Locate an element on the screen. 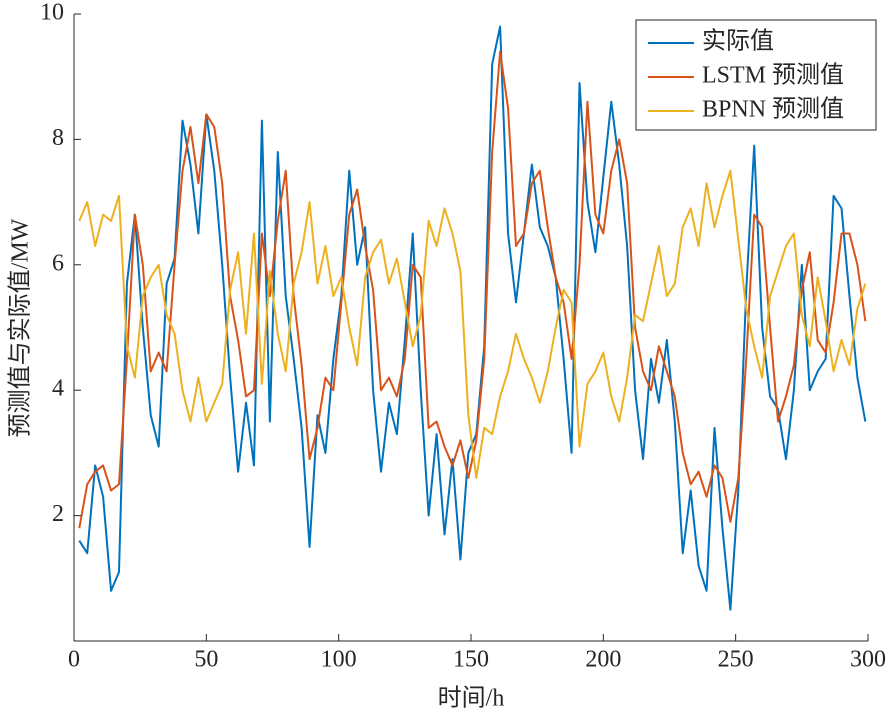 Image resolution: width=891 pixels, height=715 pixels. y-tick-label: 2 is located at coordinates (58, 514).